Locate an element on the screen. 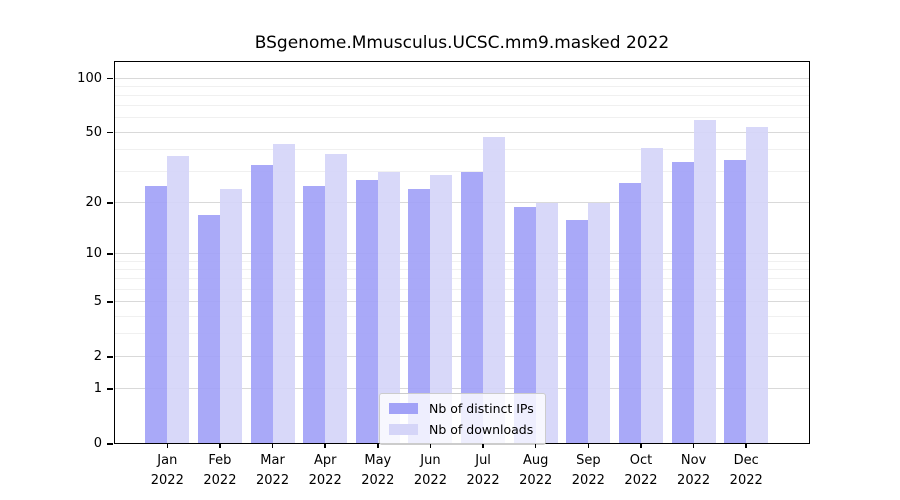 The image size is (900, 500). x-tick-label-aug: Aug 2022 is located at coordinates (536, 471).